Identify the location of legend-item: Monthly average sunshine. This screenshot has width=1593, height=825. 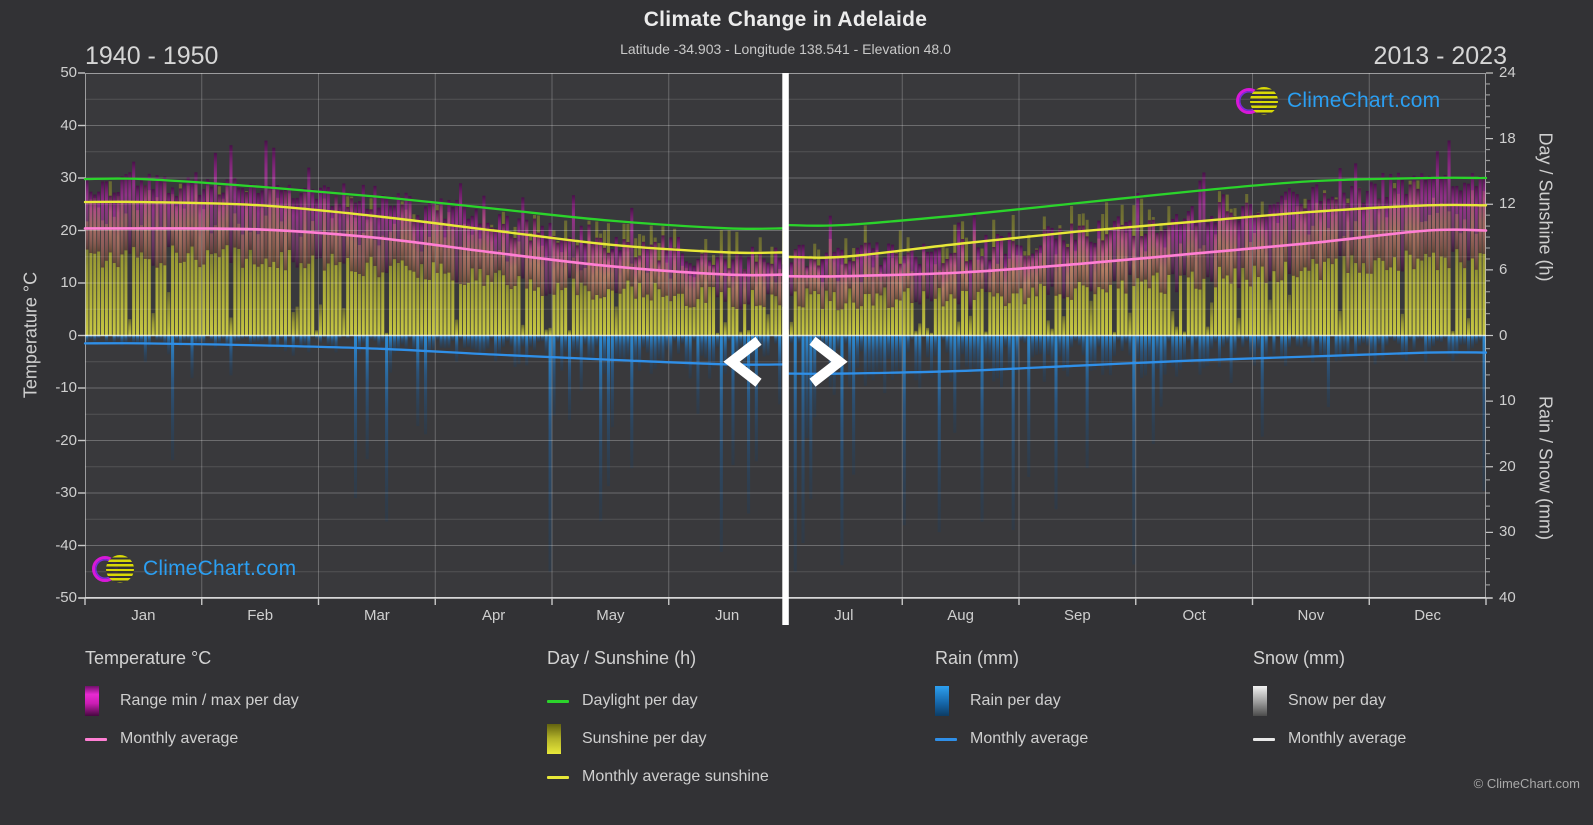
(658, 777).